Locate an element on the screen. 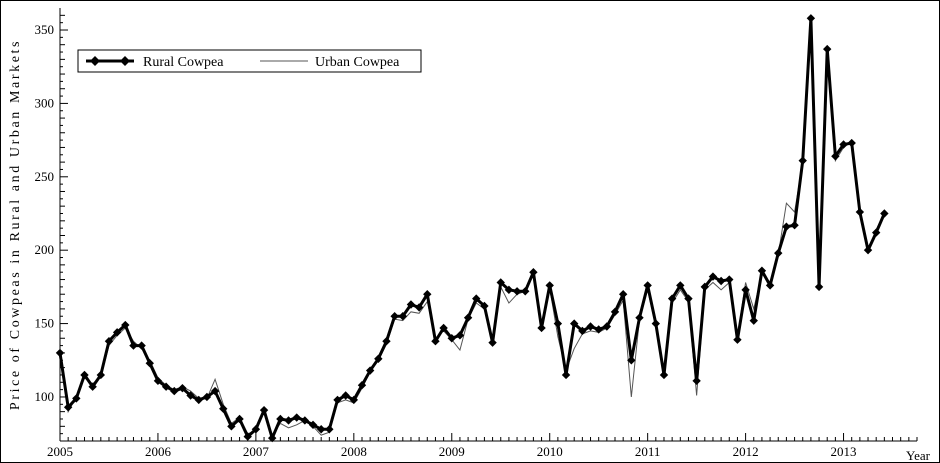 The width and height of the screenshot is (940, 463). legend: Rural Cowpea Urban Cowpea is located at coordinates (249, 61).